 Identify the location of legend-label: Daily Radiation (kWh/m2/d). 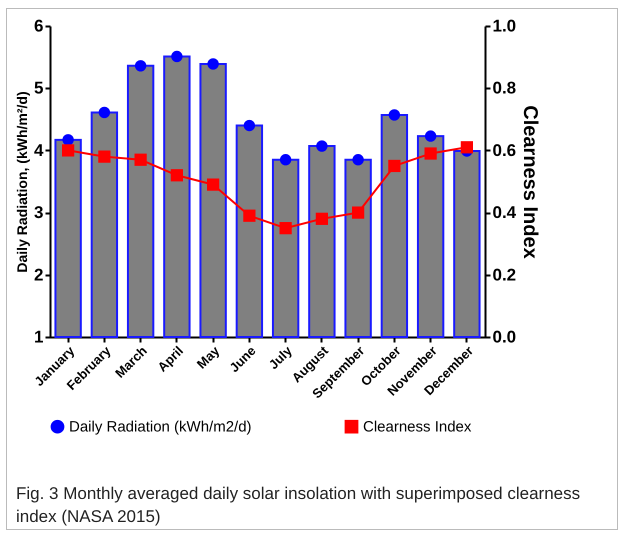
(160, 427).